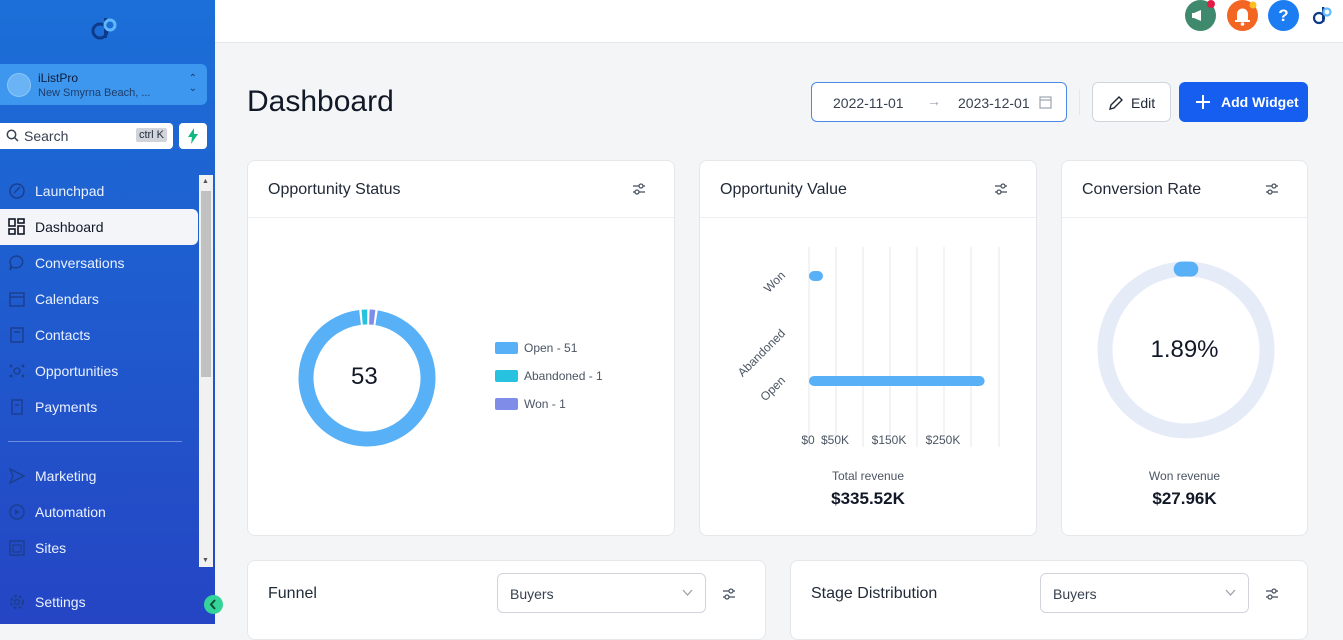 This screenshot has height=640, width=1343. I want to click on sidebar-item-sites: Sites, so click(99, 548).